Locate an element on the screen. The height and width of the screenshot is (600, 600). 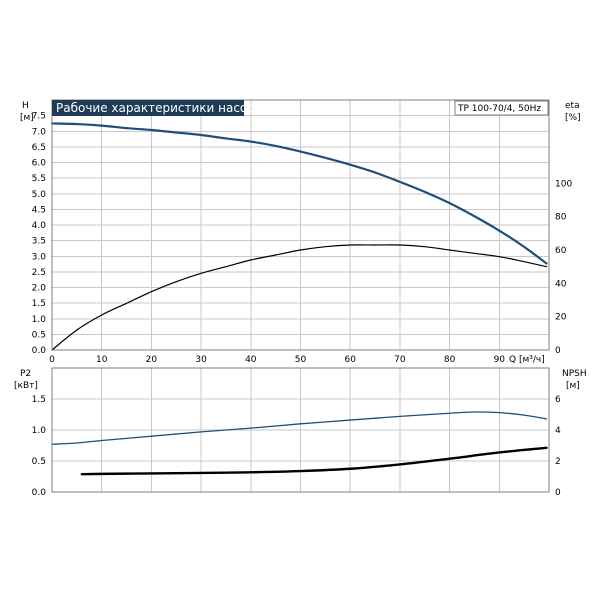
x-tick-label: 90 is located at coordinates (500, 360).